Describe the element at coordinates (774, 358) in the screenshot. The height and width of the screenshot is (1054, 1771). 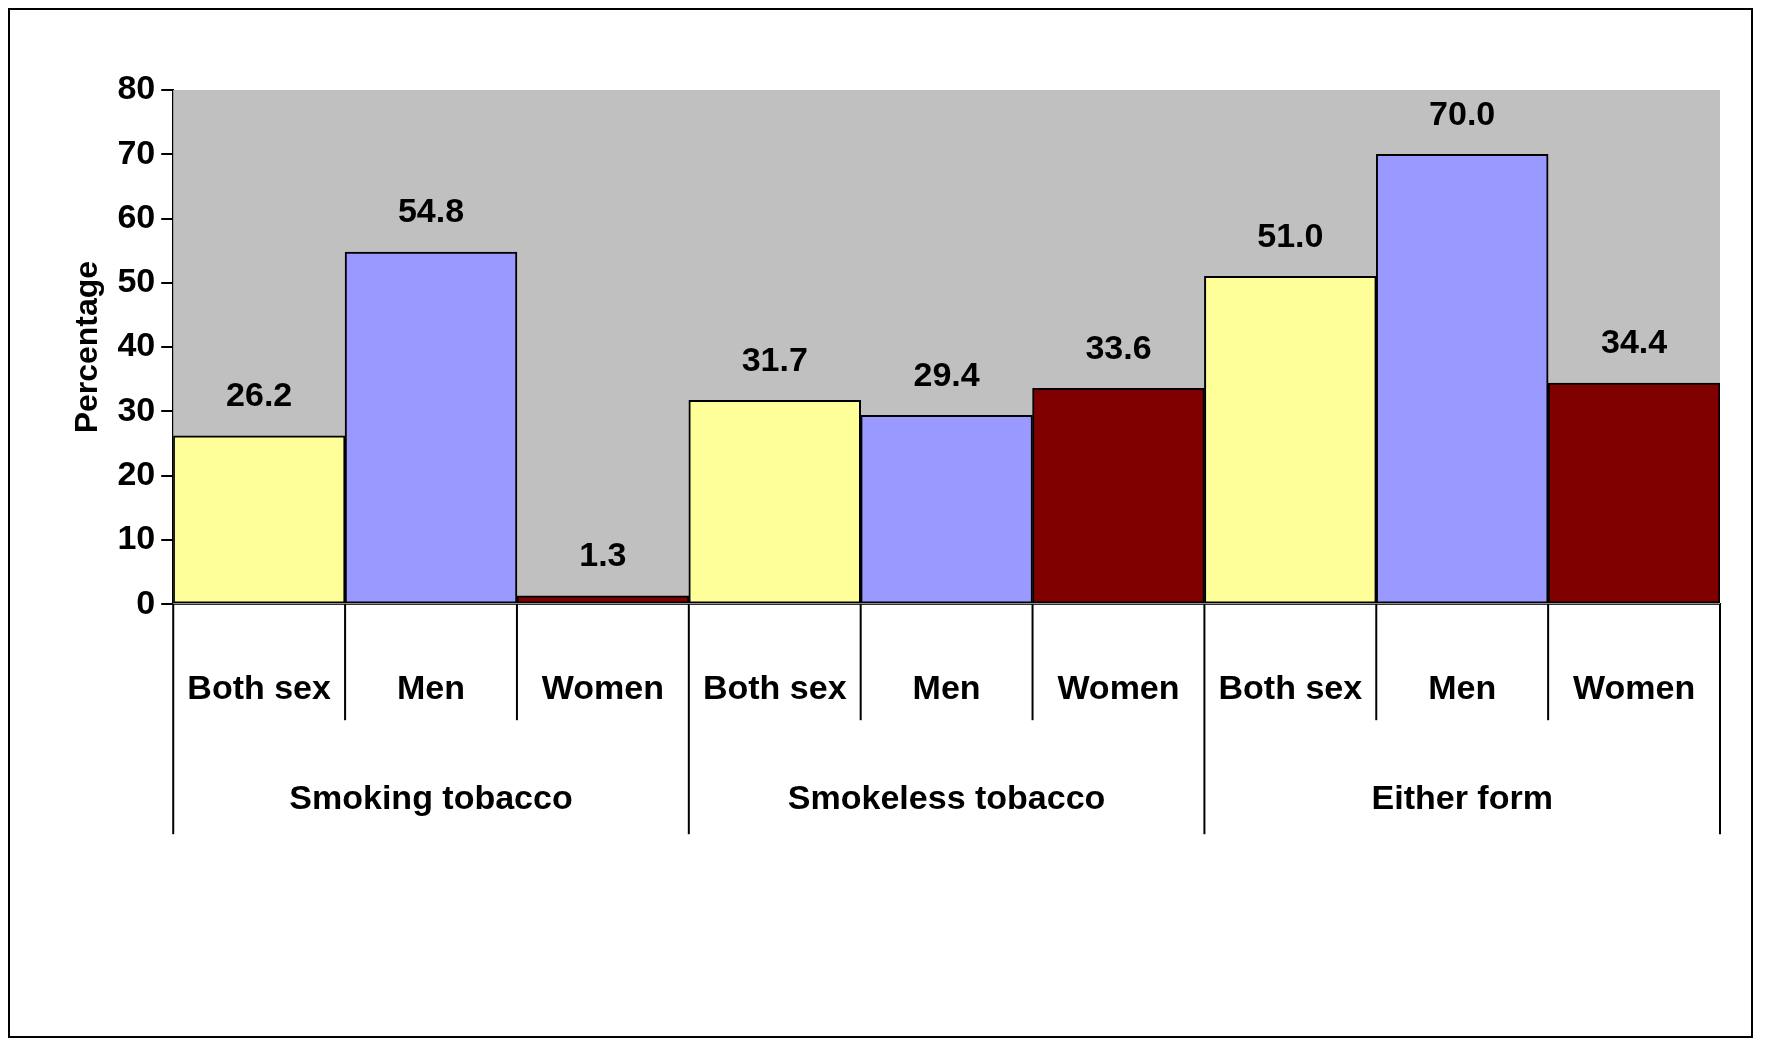
I see `data-label: 31.7` at that location.